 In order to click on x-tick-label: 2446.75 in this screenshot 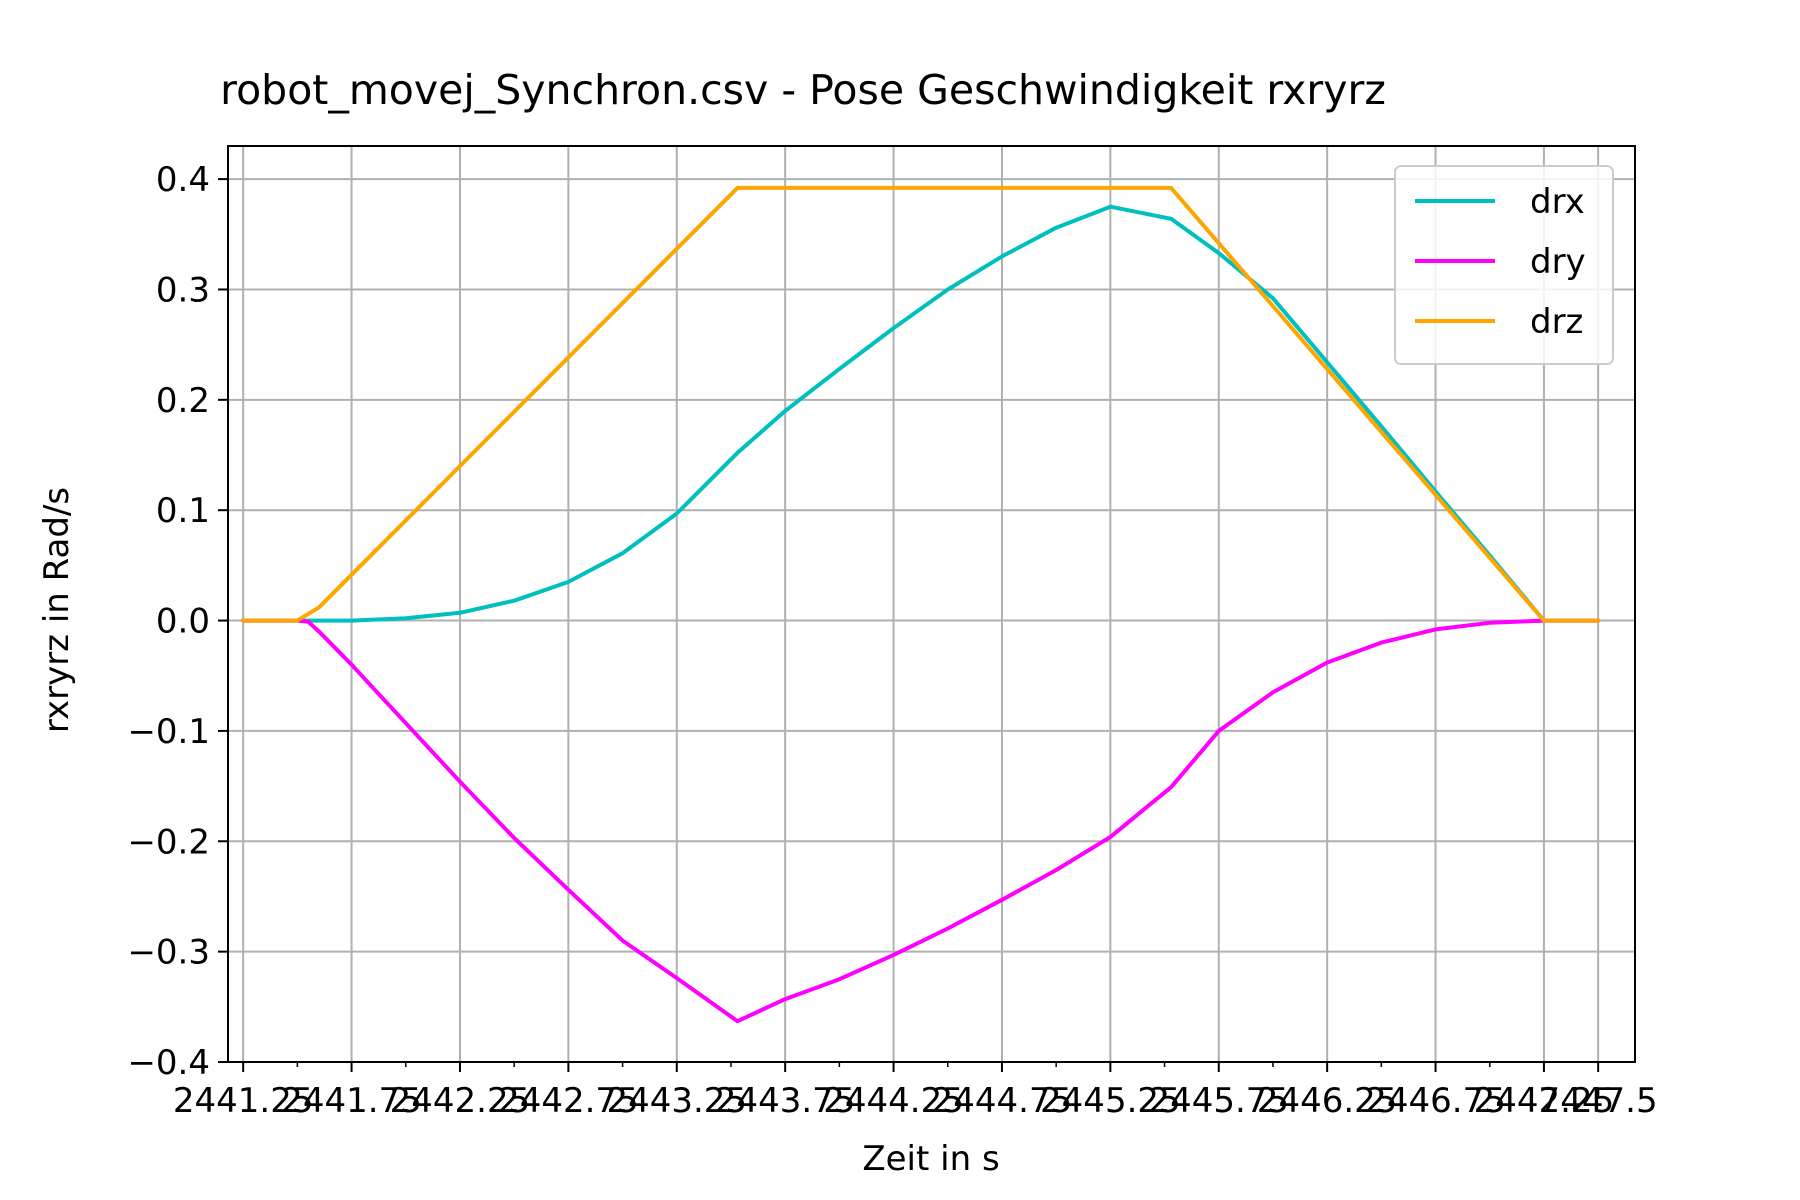, I will do `click(1435, 1101)`.